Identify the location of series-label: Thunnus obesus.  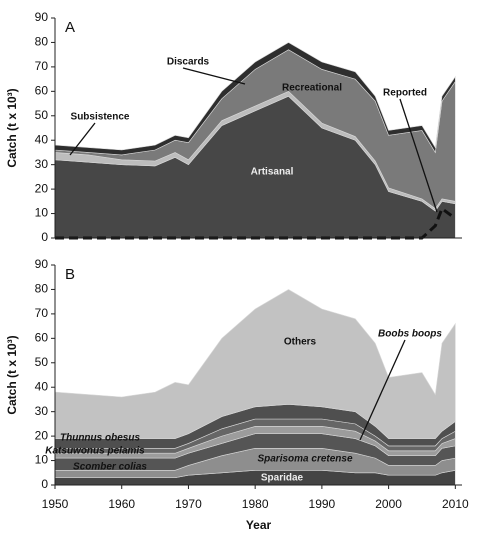
(100, 438).